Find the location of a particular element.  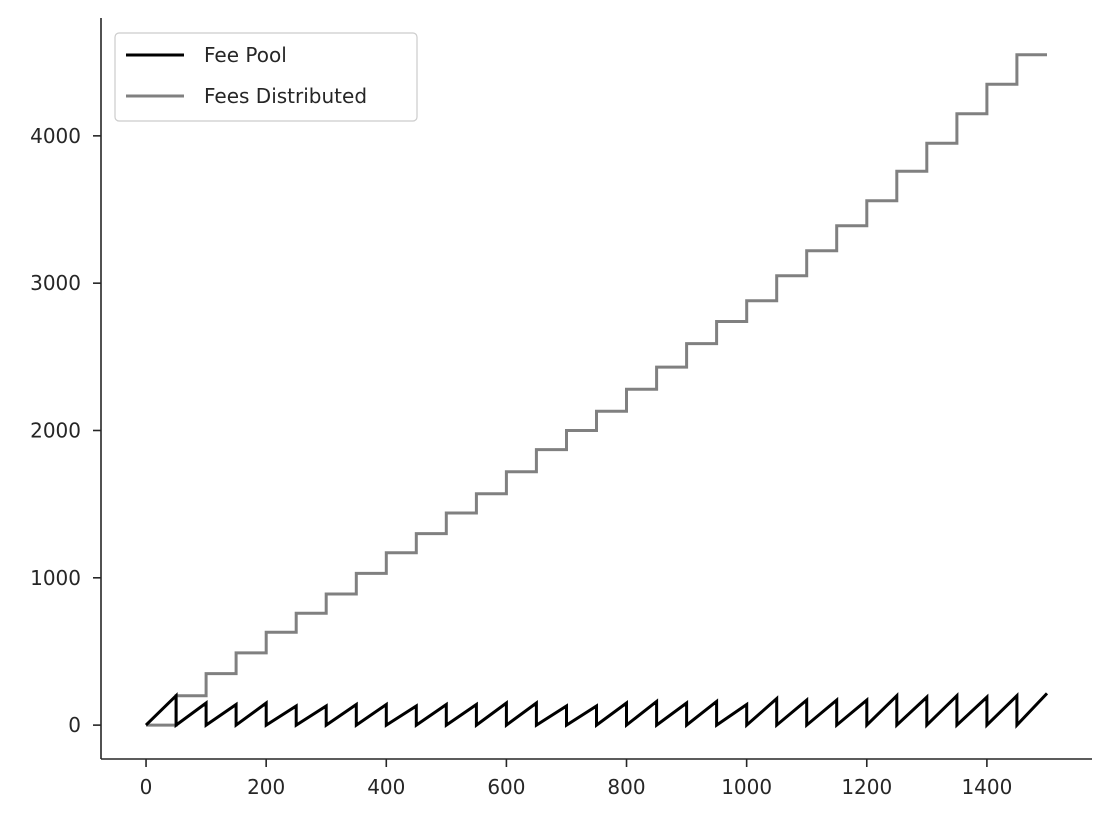

y-tick-label: 1000 is located at coordinates (55, 578).